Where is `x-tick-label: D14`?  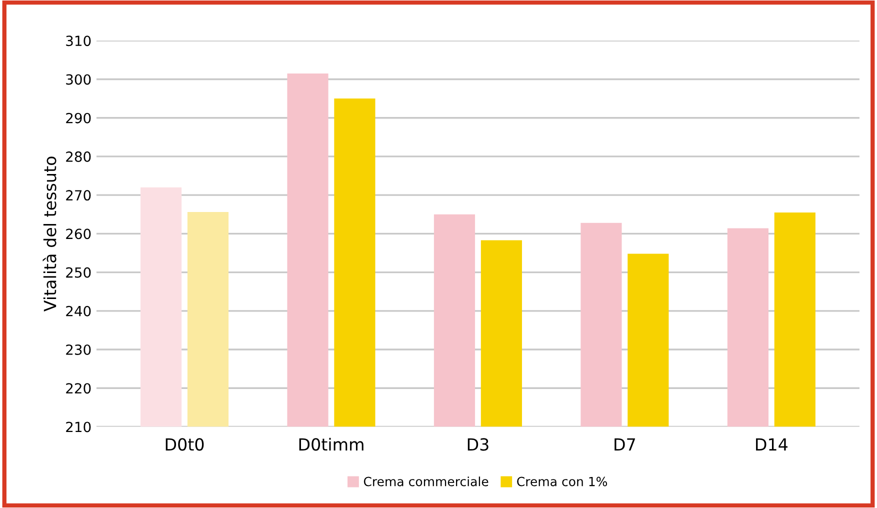 x-tick-label: D14 is located at coordinates (772, 444).